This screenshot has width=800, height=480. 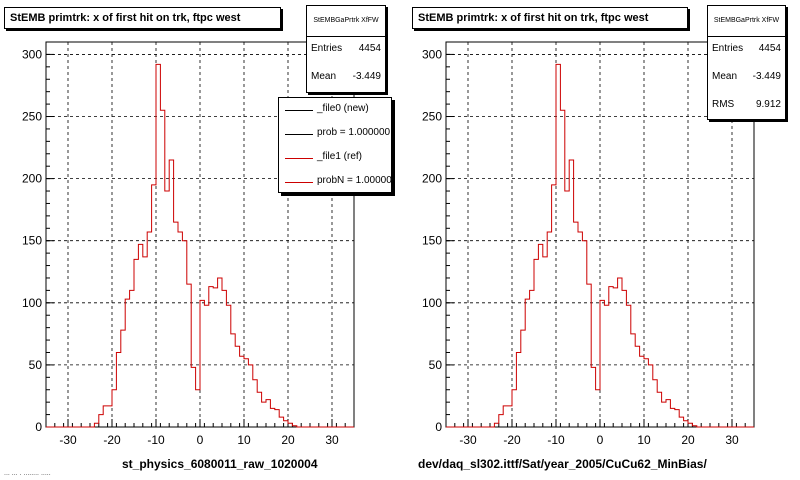 I want to click on legend-line-probn, so click(x=299, y=182).